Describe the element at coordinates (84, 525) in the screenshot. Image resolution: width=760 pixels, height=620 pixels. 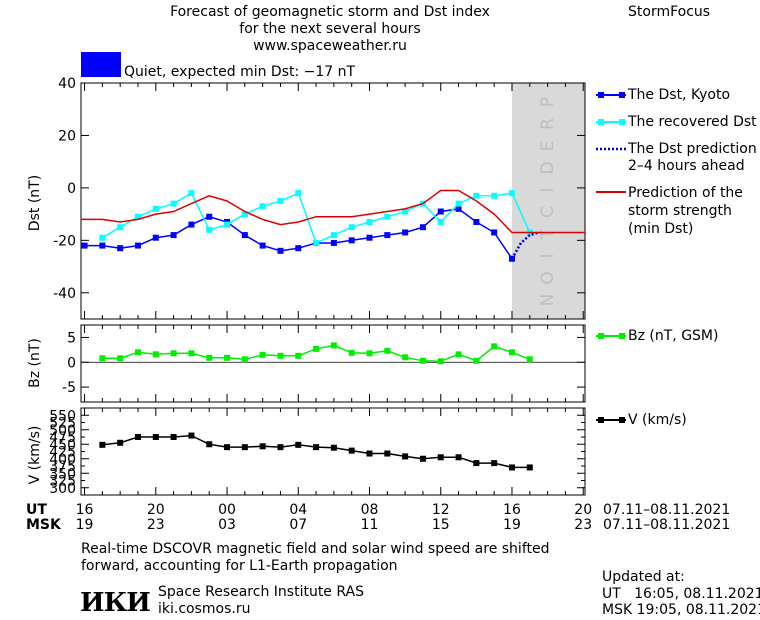
I see `msk-tick-label: 19` at that location.